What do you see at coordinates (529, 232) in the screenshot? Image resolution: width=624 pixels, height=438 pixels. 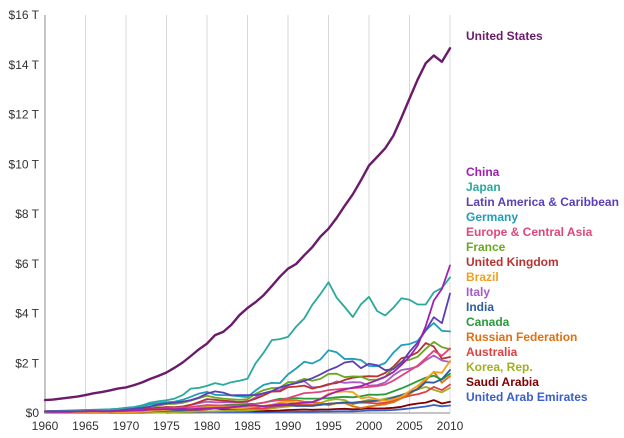 I see `legend-label-europe-central-asia: Europe & Central Asia` at bounding box center [529, 232].